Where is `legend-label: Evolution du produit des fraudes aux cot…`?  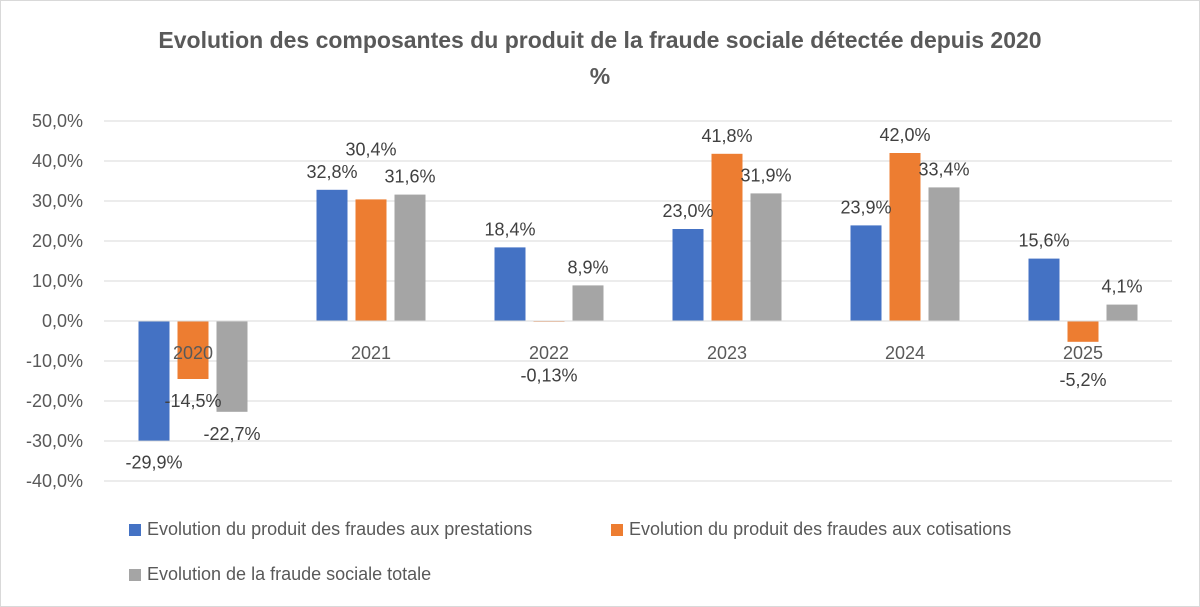 legend-label: Evolution du produit des fraudes aux cot… is located at coordinates (820, 529).